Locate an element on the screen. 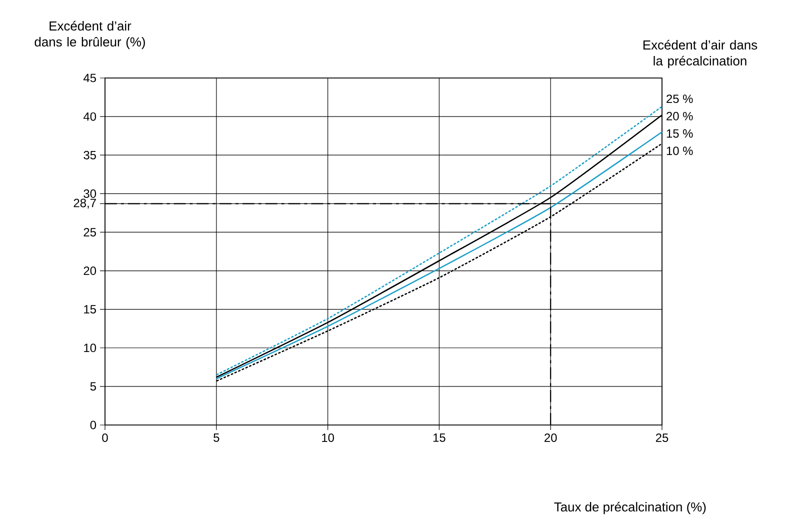 The image size is (793, 522). legend-title: Excédent d’air dans la précalcination is located at coordinates (700, 54).